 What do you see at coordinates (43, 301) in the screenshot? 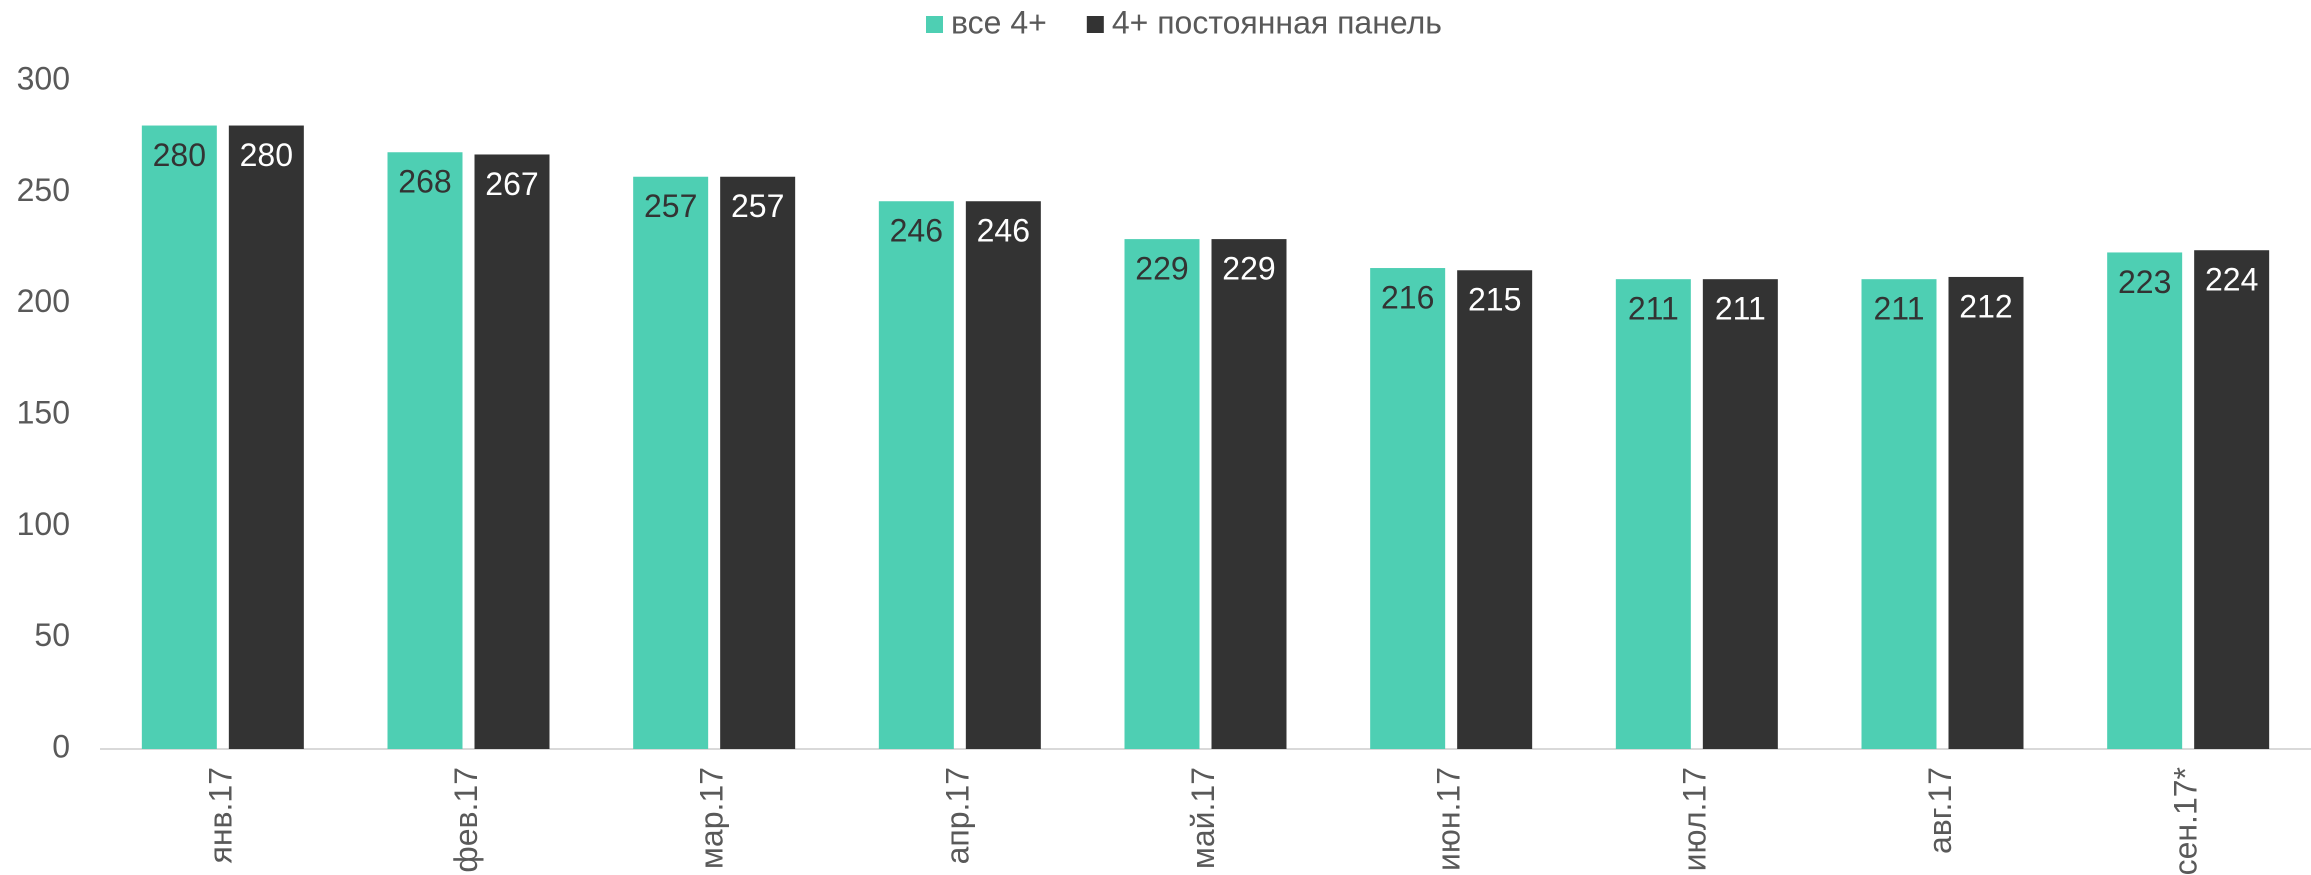
I see `y-tick-label: 200` at bounding box center [43, 301].